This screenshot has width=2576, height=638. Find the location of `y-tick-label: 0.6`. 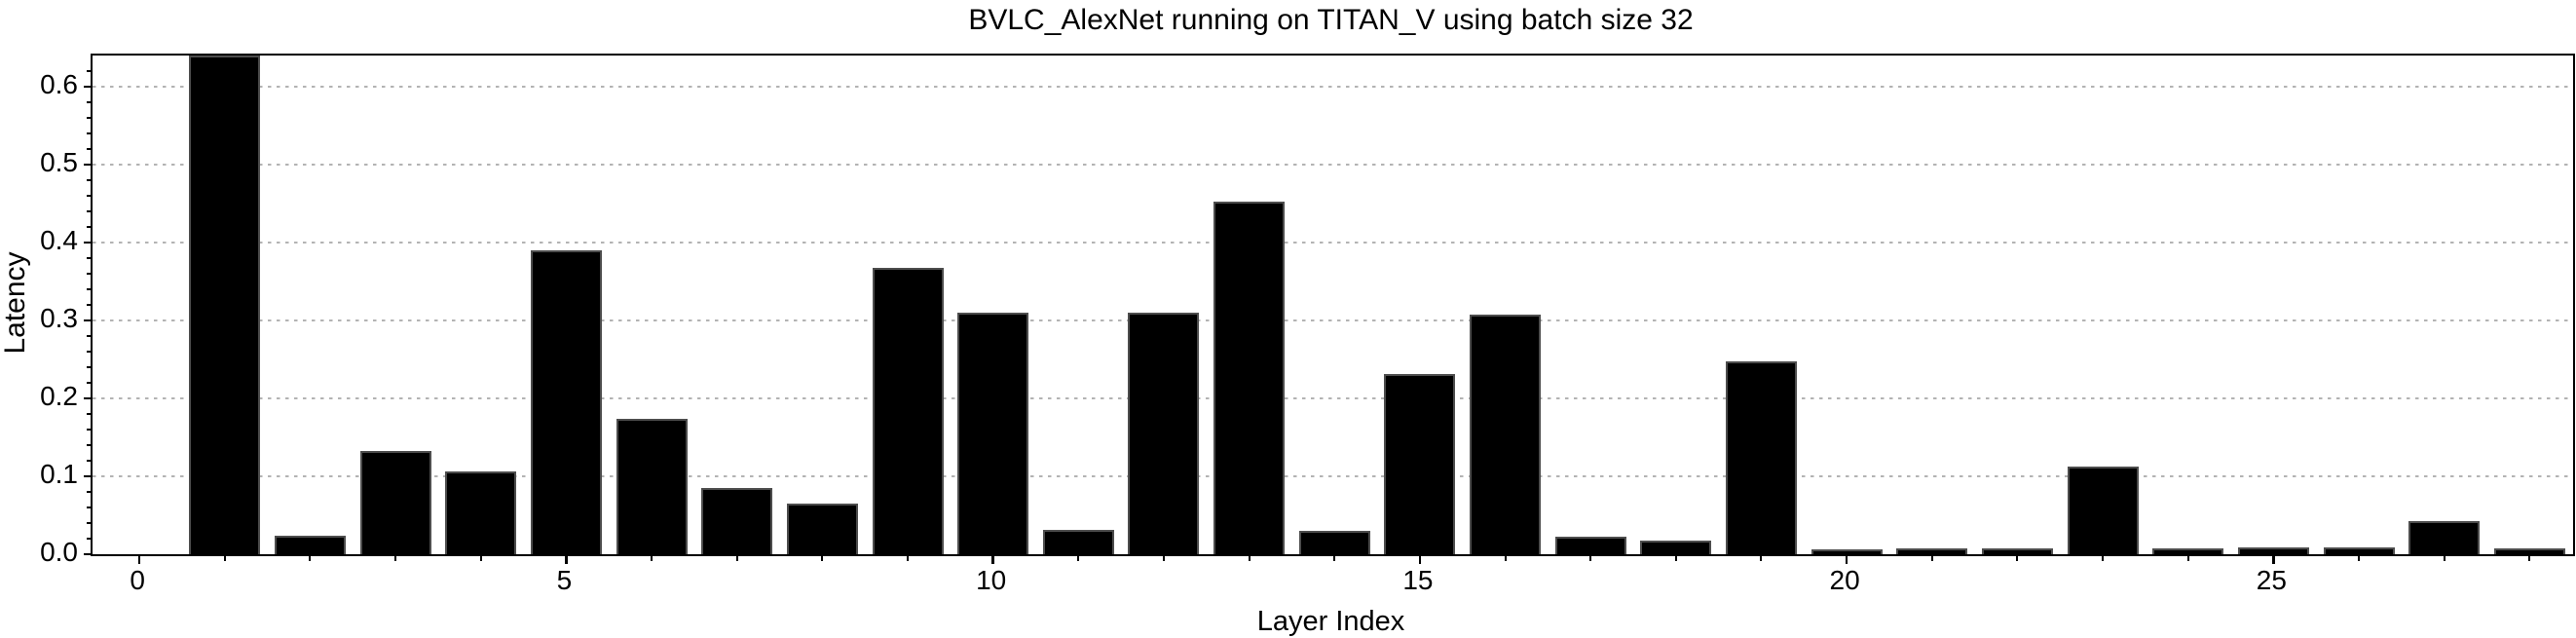

y-tick-label: 0.6 is located at coordinates (59, 84).